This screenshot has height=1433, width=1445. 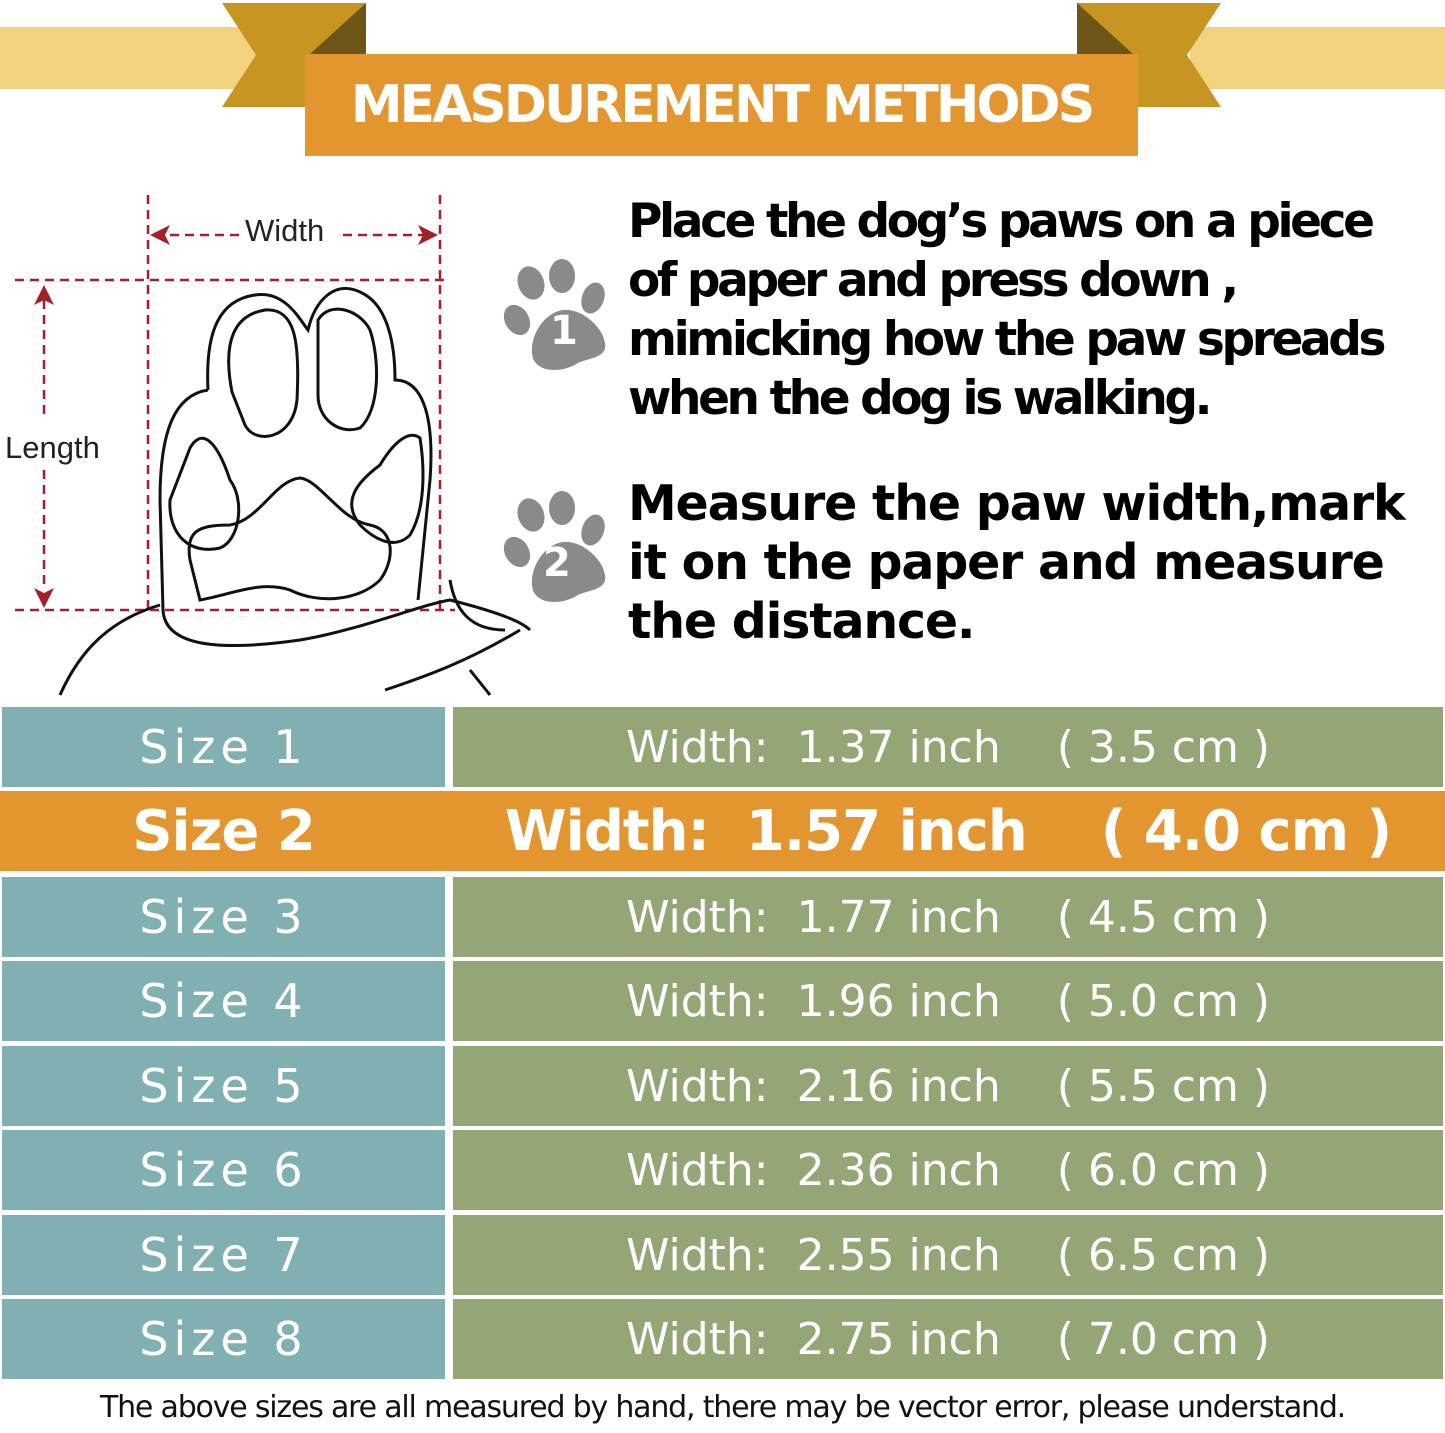 What do you see at coordinates (948, 1170) in the screenshot?
I see `width-value: Width: 2.36 inch ( 6.0 cm )` at bounding box center [948, 1170].